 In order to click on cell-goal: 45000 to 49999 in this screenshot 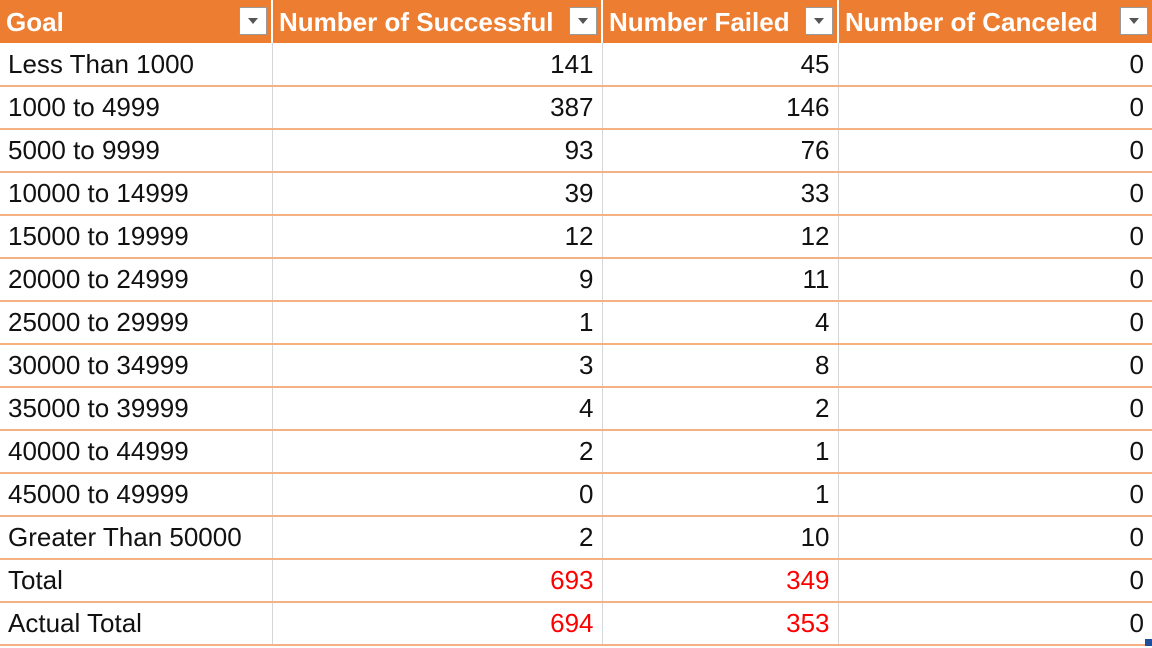, I will do `click(136, 495)`.